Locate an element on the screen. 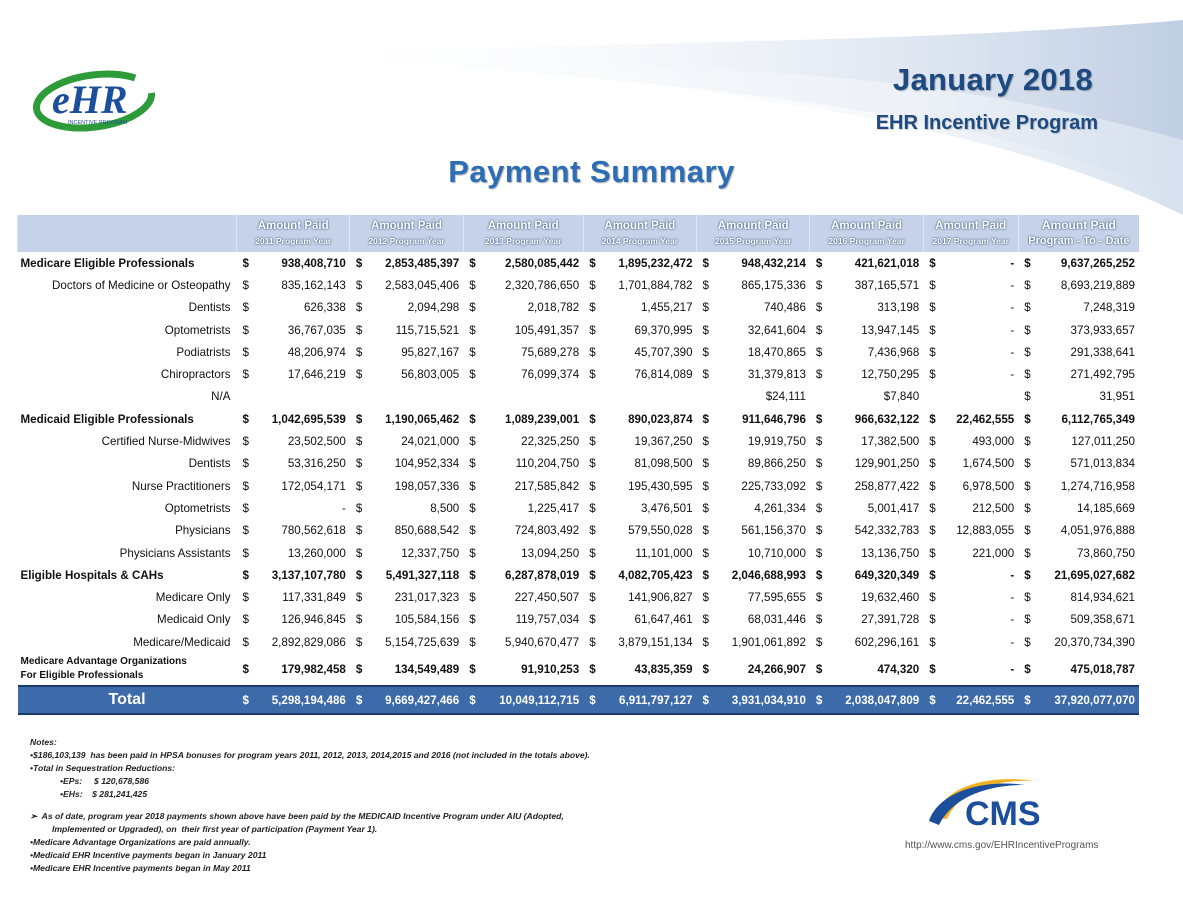 Image resolution: width=1183 pixels, height=907 pixels. amount-cell: 1,455,217 is located at coordinates (666, 308).